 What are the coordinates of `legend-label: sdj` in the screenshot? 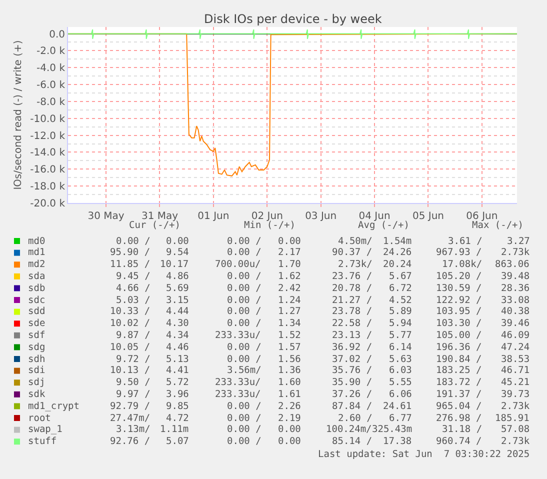 It's located at (37, 382).